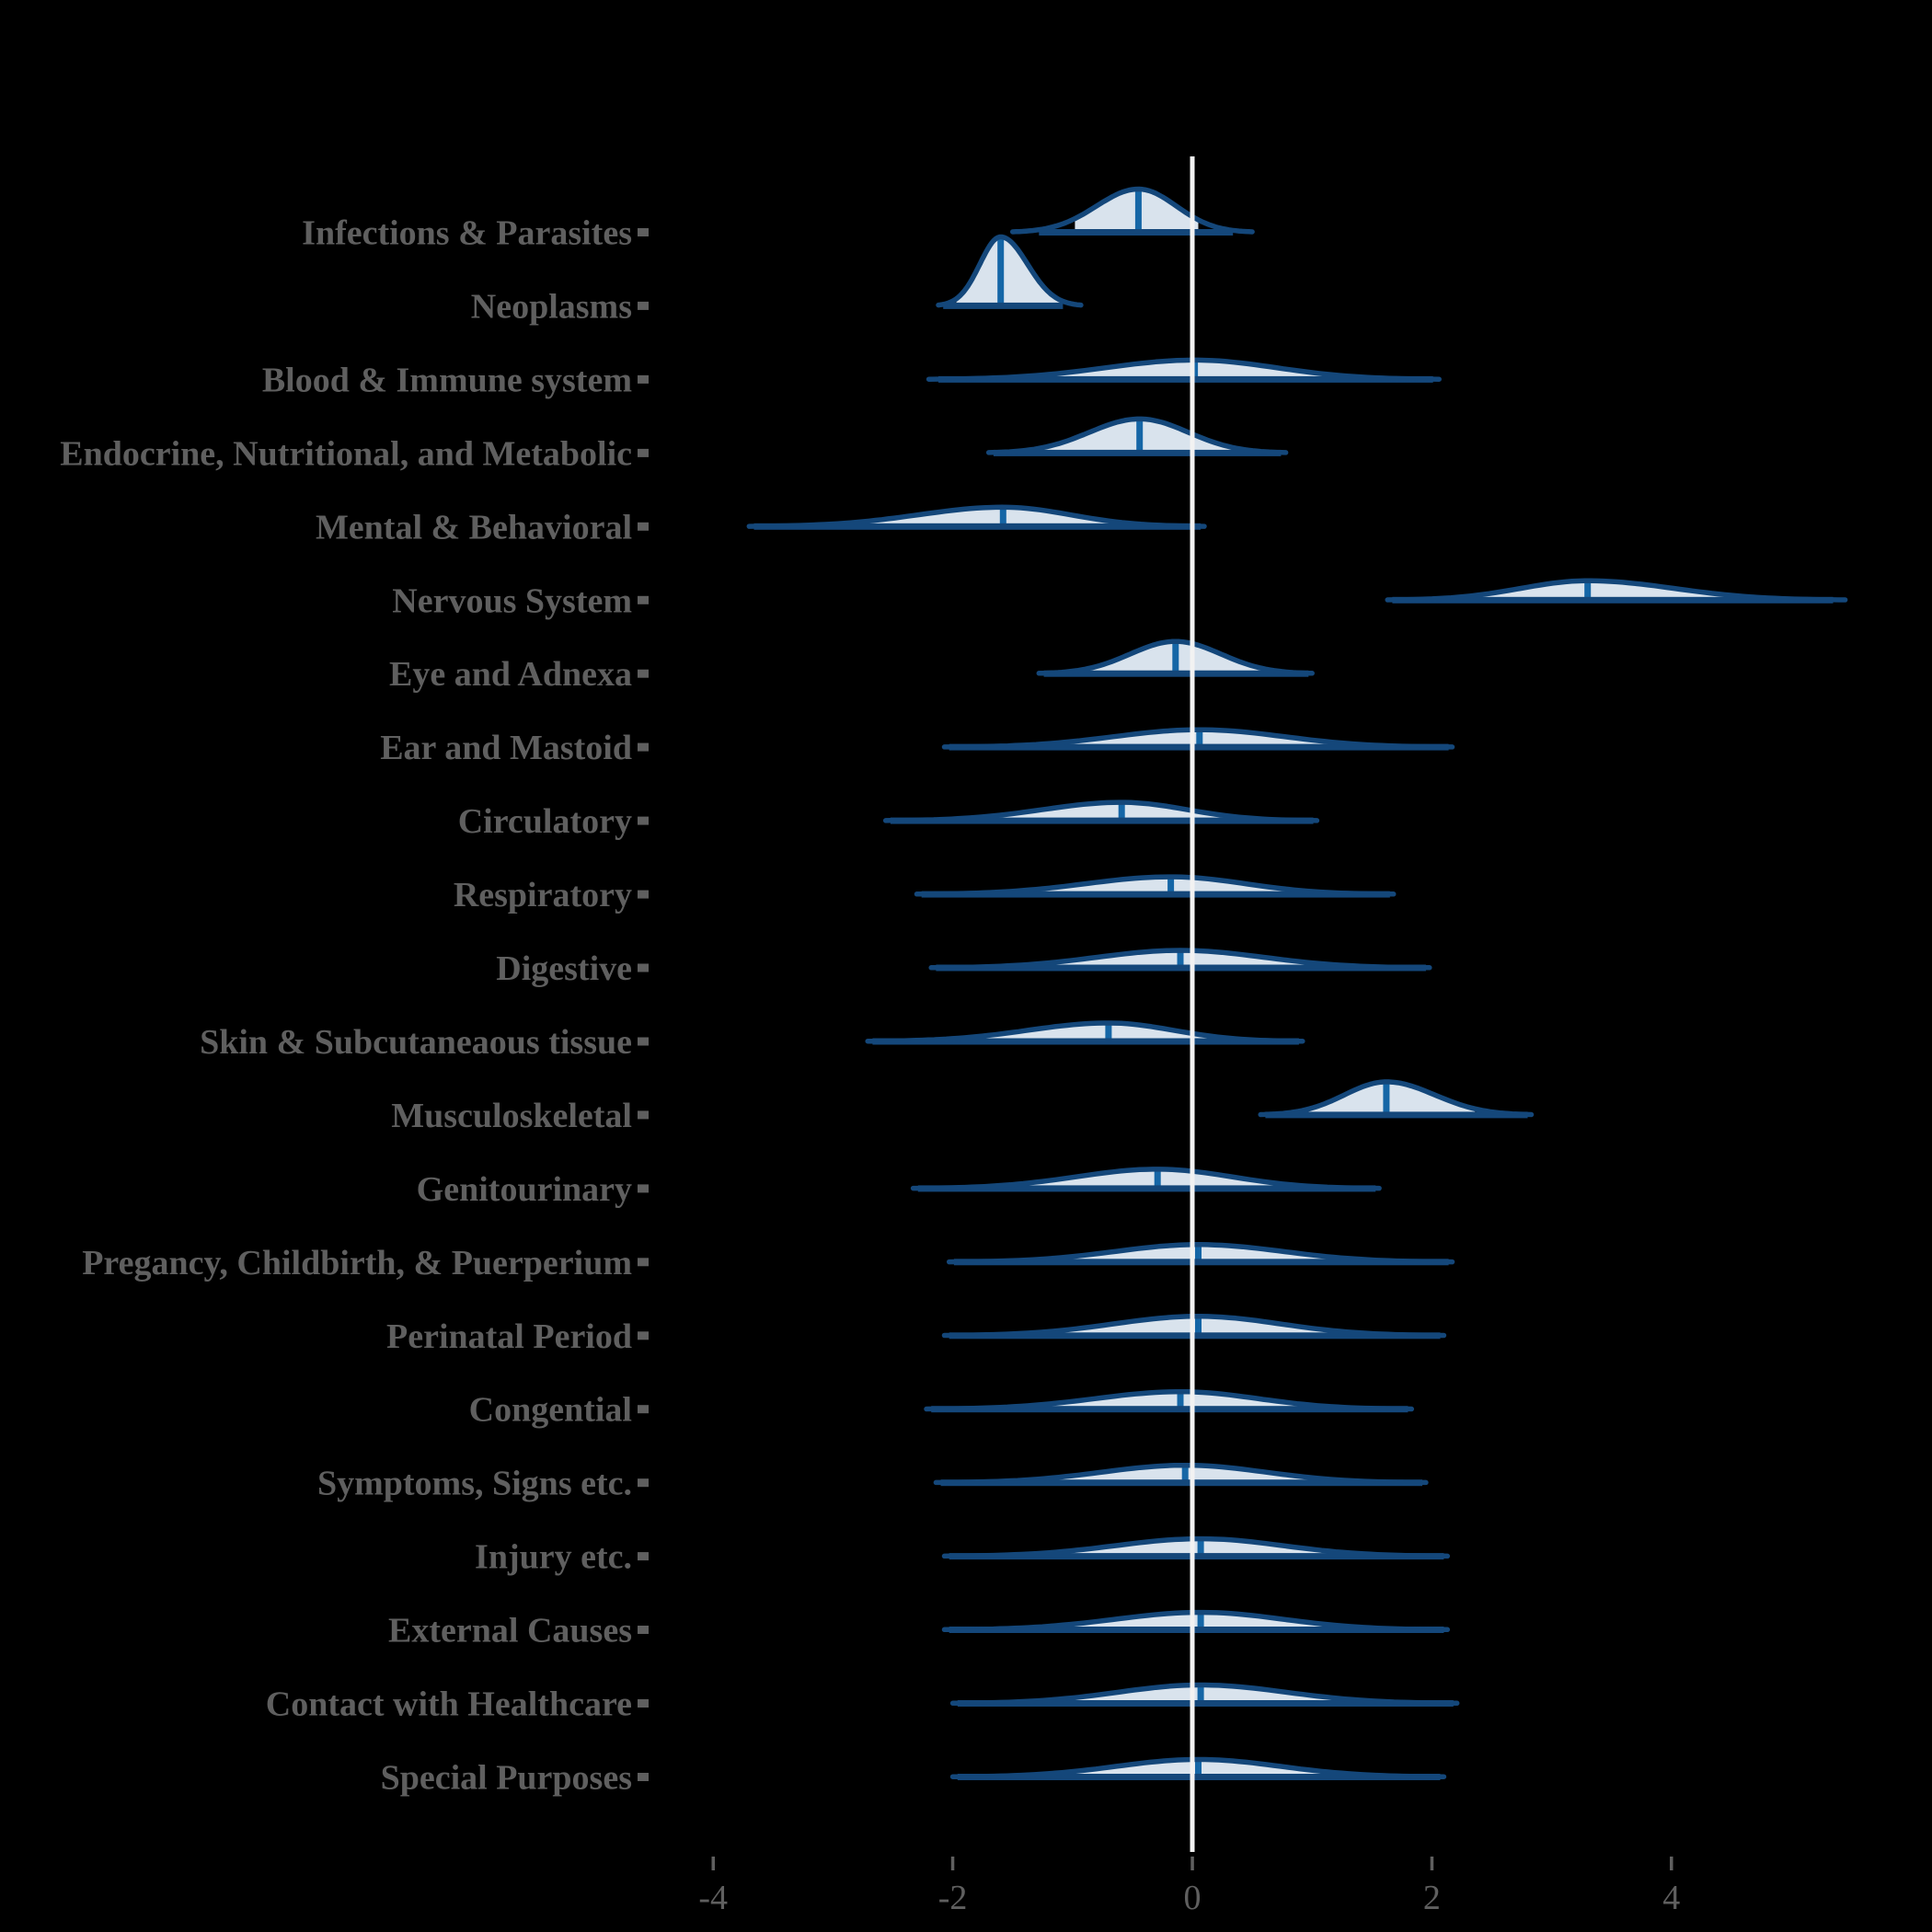 The width and height of the screenshot is (1932, 1932). Describe the element at coordinates (550, 1410) in the screenshot. I see `category-label: Congential` at that location.